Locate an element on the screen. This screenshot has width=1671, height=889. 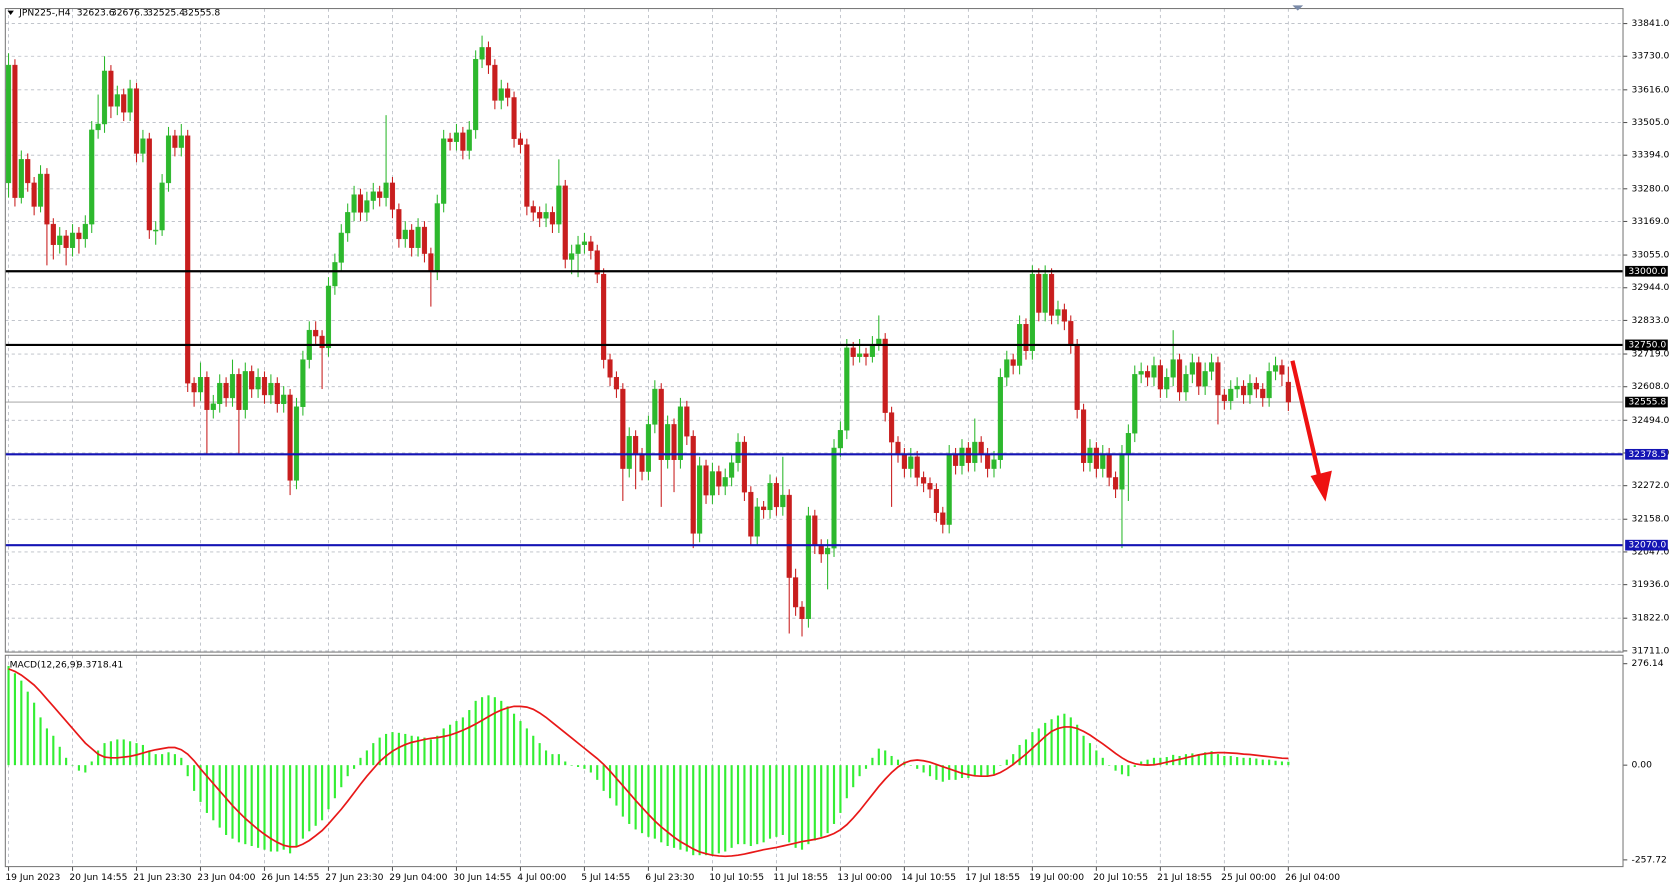
x-tick-label: 11 Jul 18:55 is located at coordinates (800, 877).